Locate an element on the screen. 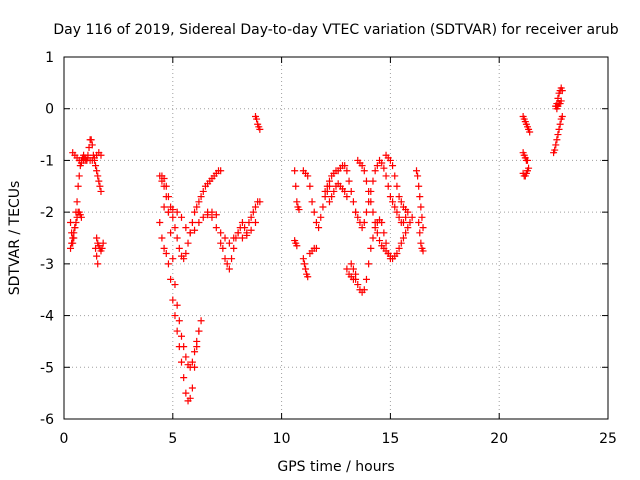 The height and width of the screenshot is (480, 640). y-tick-label: -3 is located at coordinates (47, 265).